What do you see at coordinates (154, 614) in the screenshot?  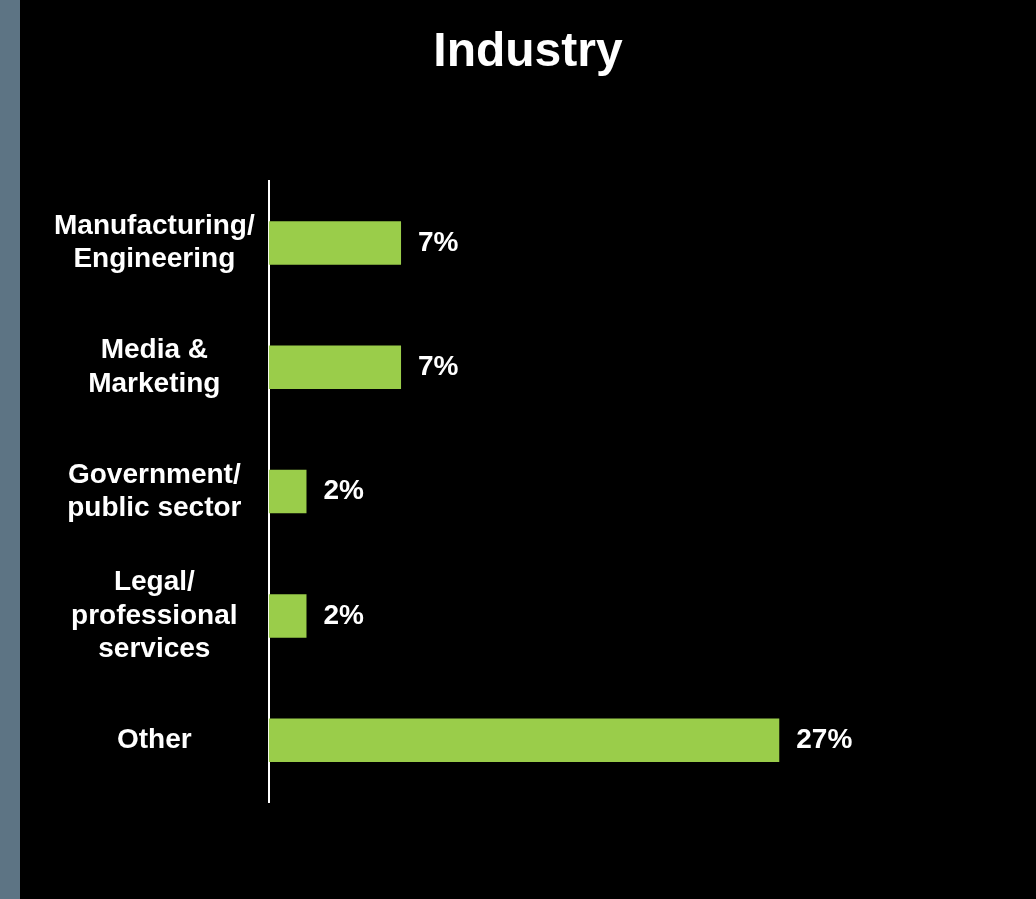 I see `y-tick-label: Legal/ professional services` at bounding box center [154, 614].